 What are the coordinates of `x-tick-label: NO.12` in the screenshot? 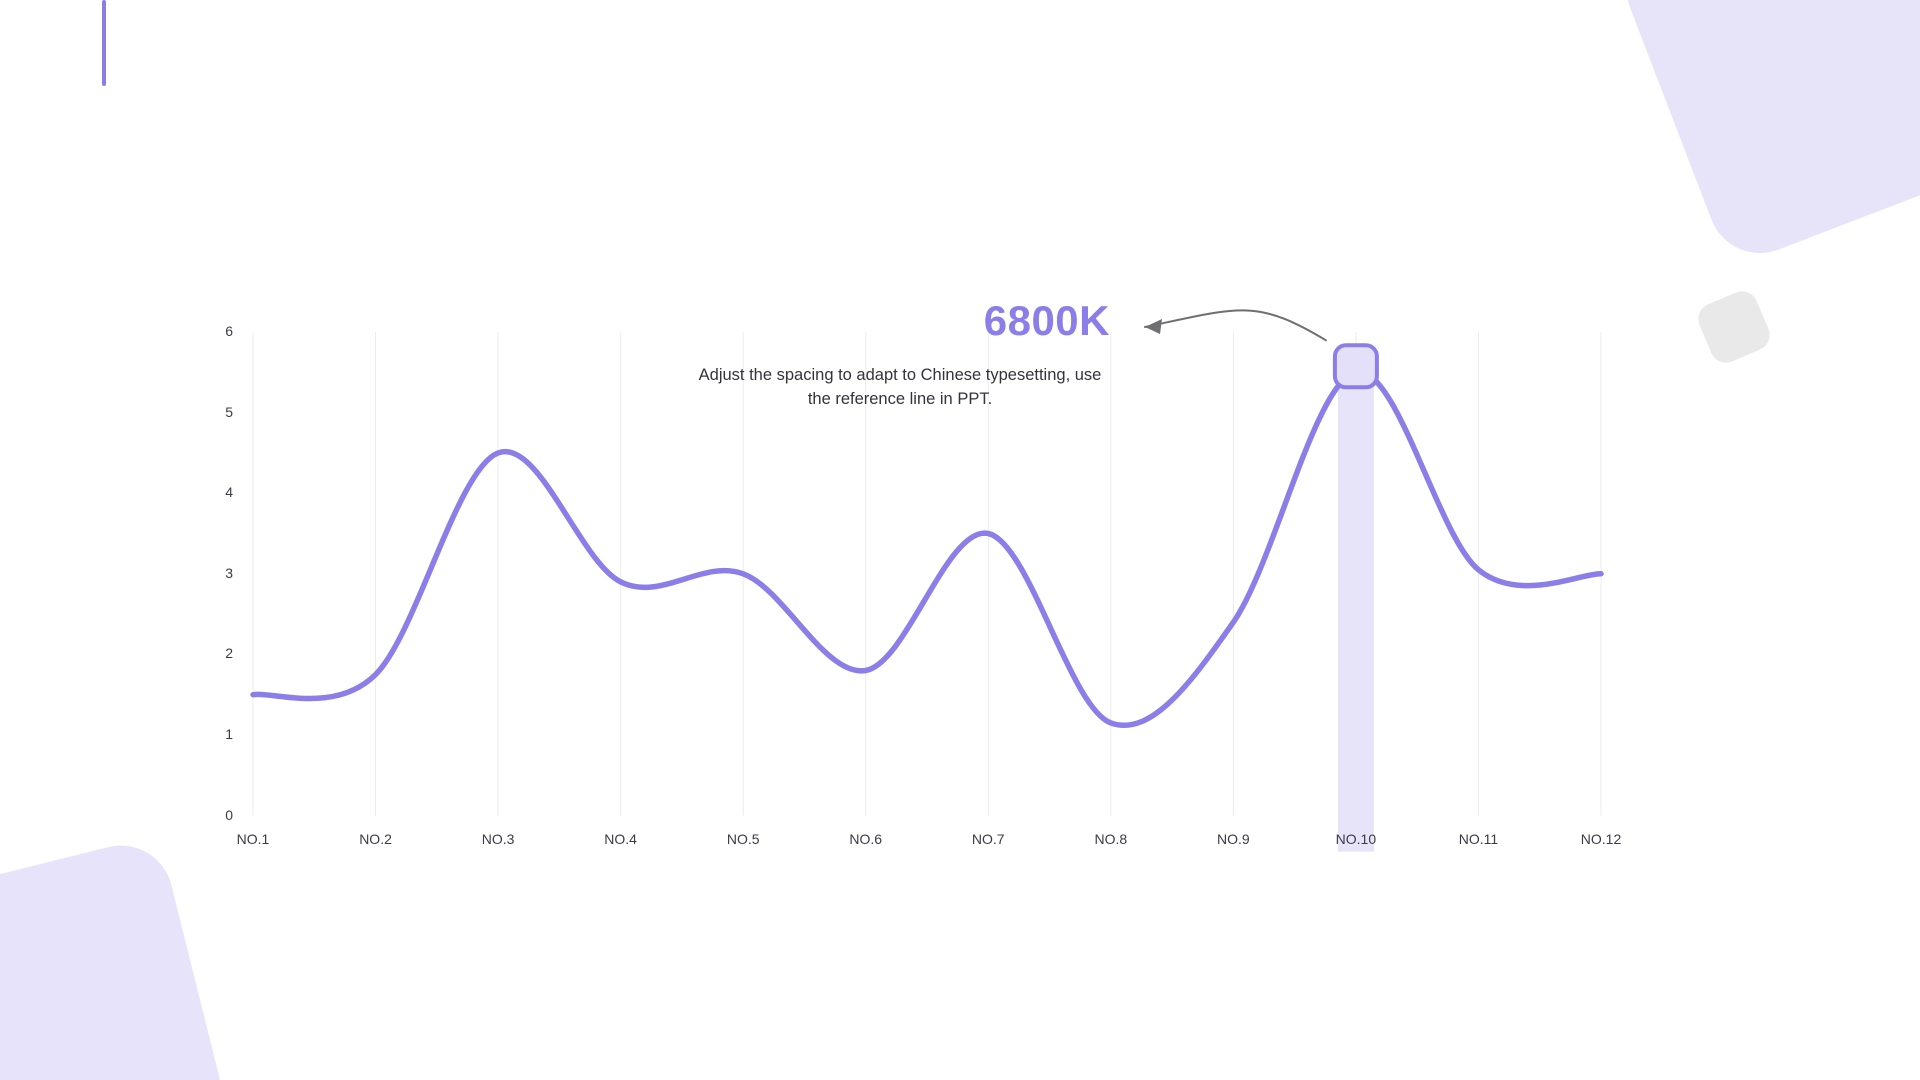 It's located at (1601, 838).